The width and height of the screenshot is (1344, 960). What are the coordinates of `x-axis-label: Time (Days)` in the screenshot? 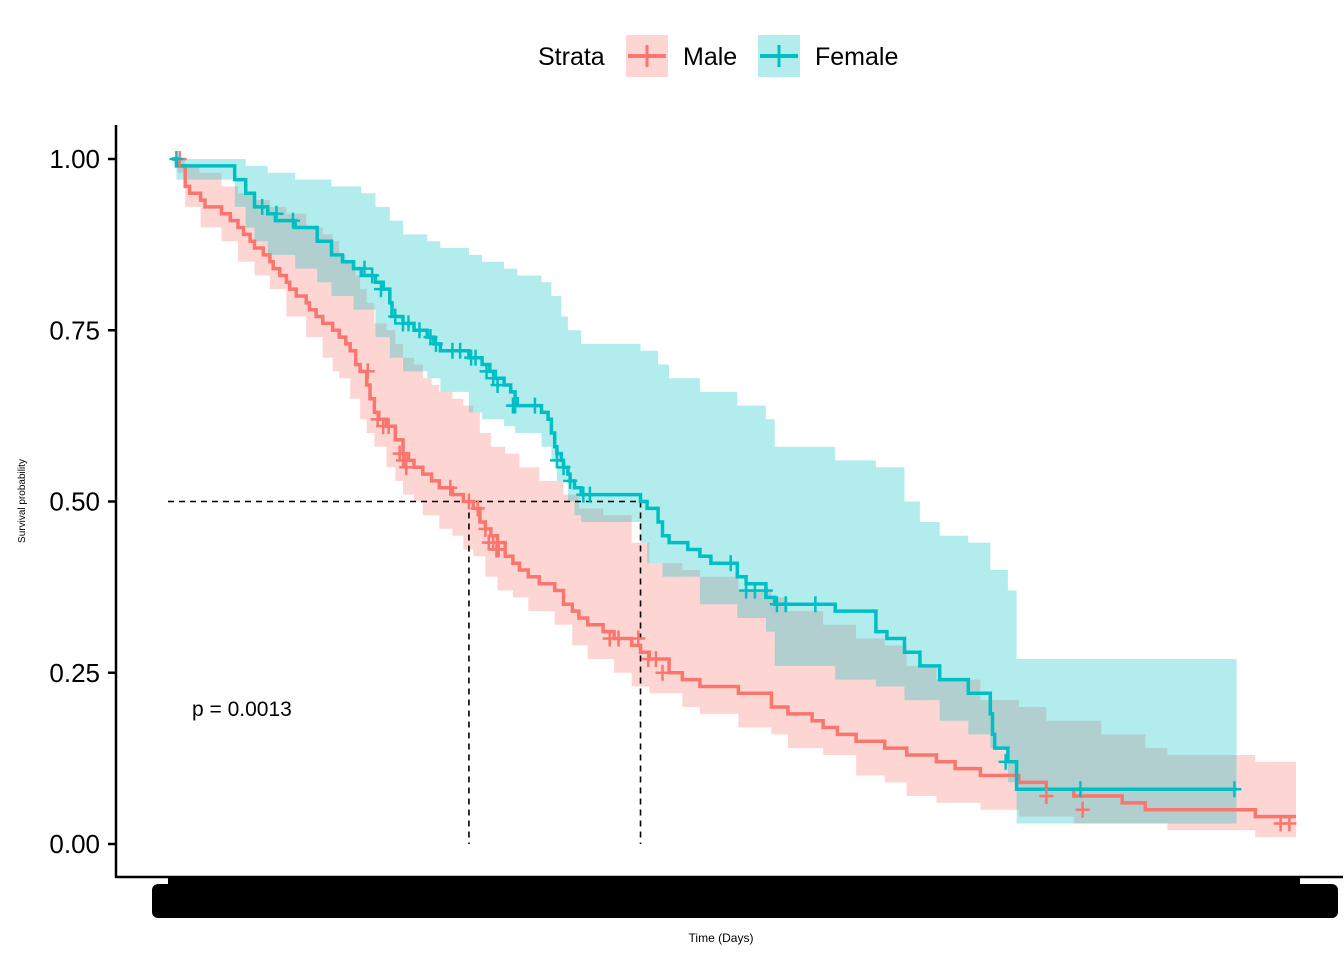 It's located at (721, 938).